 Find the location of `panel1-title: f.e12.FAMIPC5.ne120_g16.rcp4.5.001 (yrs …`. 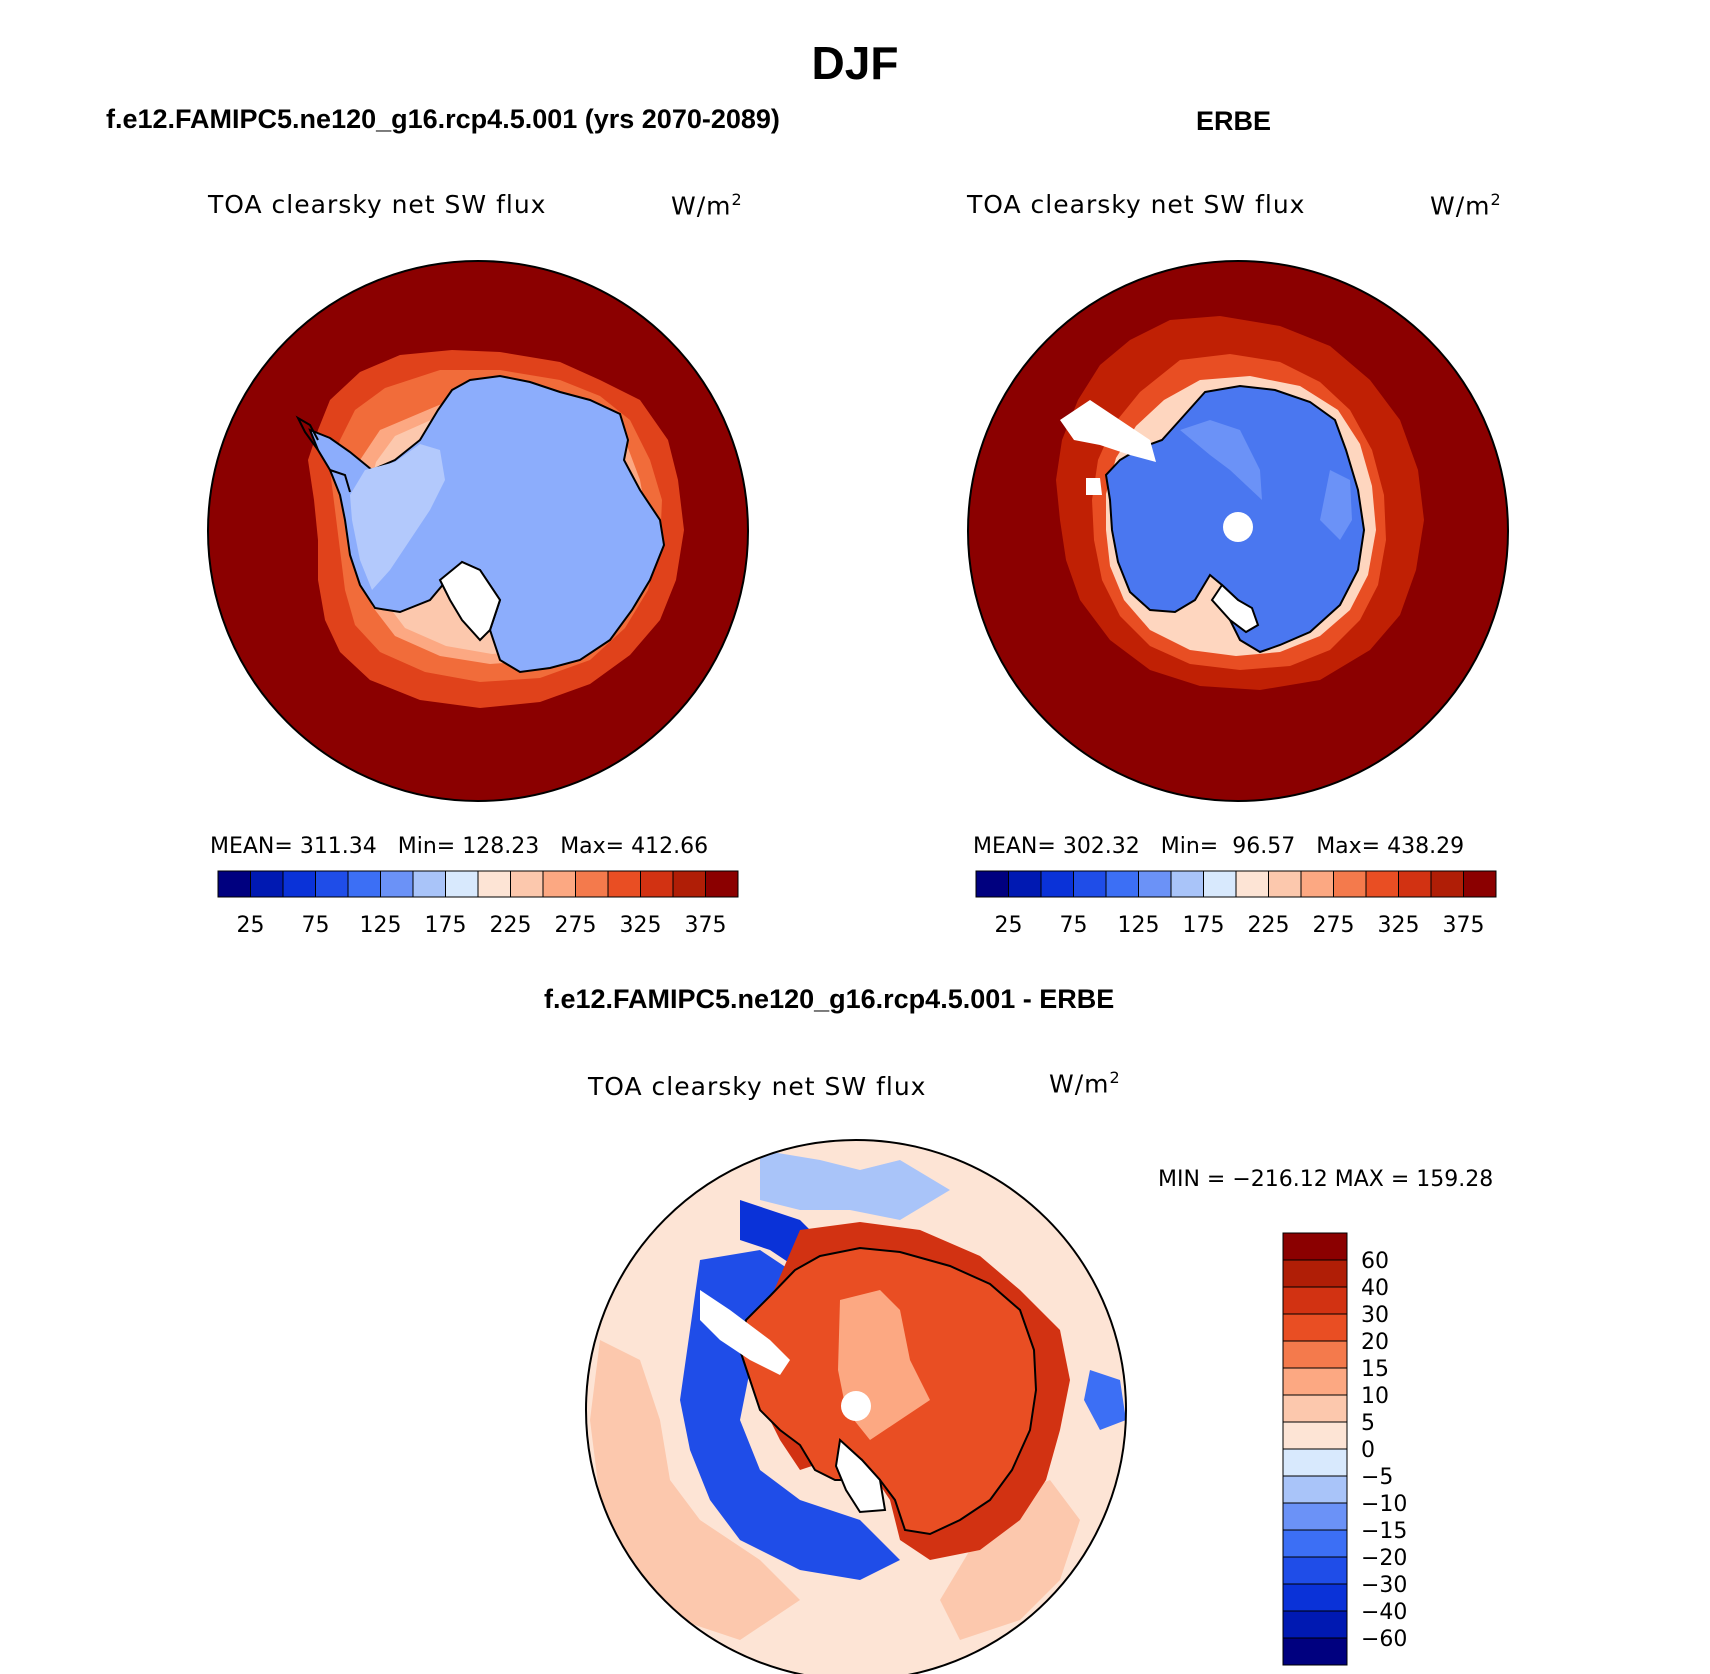

panel1-title: f.e12.FAMIPC5.ne120_g16.rcp4.5.001 (yrs … is located at coordinates (443, 119).